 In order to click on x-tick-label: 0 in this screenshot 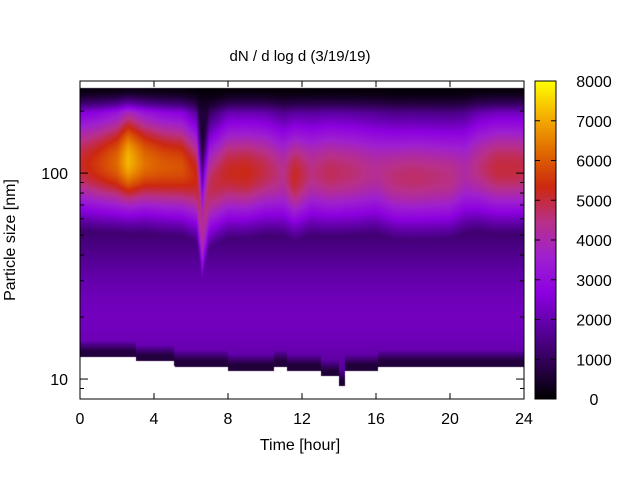, I will do `click(80, 419)`.